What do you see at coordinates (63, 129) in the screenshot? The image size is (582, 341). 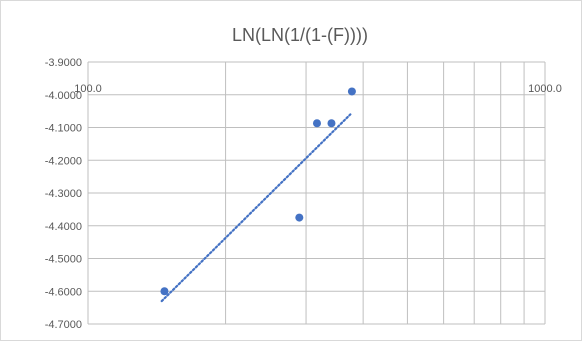 I see `y-tick-label: -4.1000` at bounding box center [63, 129].